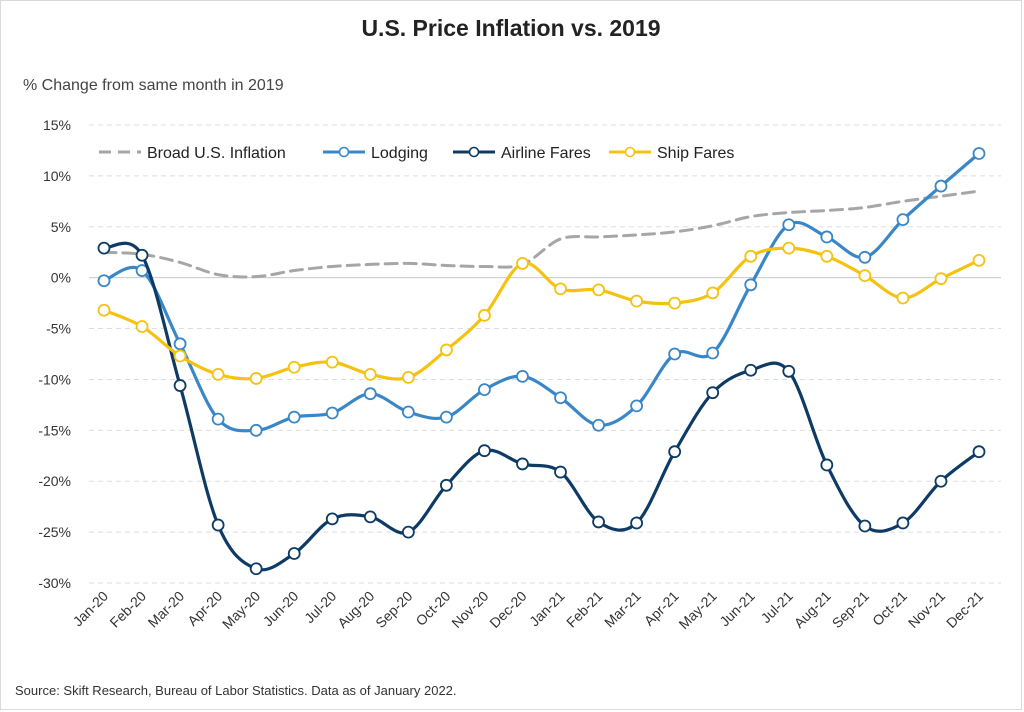 This screenshot has height=712, width=1024. What do you see at coordinates (507, 609) in the screenshot?
I see `x-tick-label: Dec-20` at bounding box center [507, 609].